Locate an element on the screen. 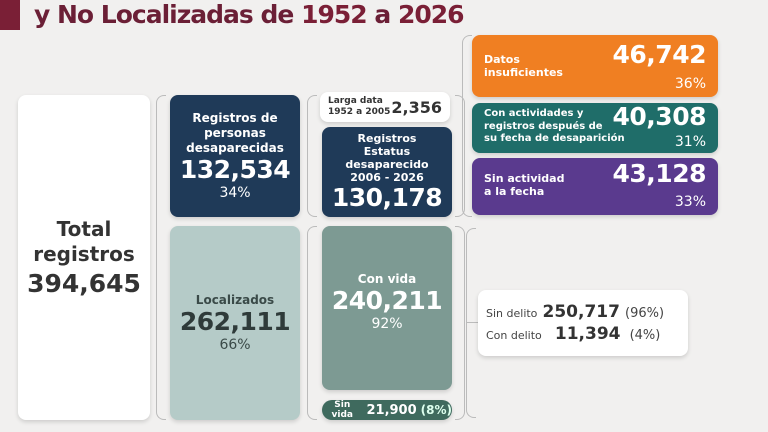  desaparecidas-label: Registros de personas desaparecidas is located at coordinates (235, 132).